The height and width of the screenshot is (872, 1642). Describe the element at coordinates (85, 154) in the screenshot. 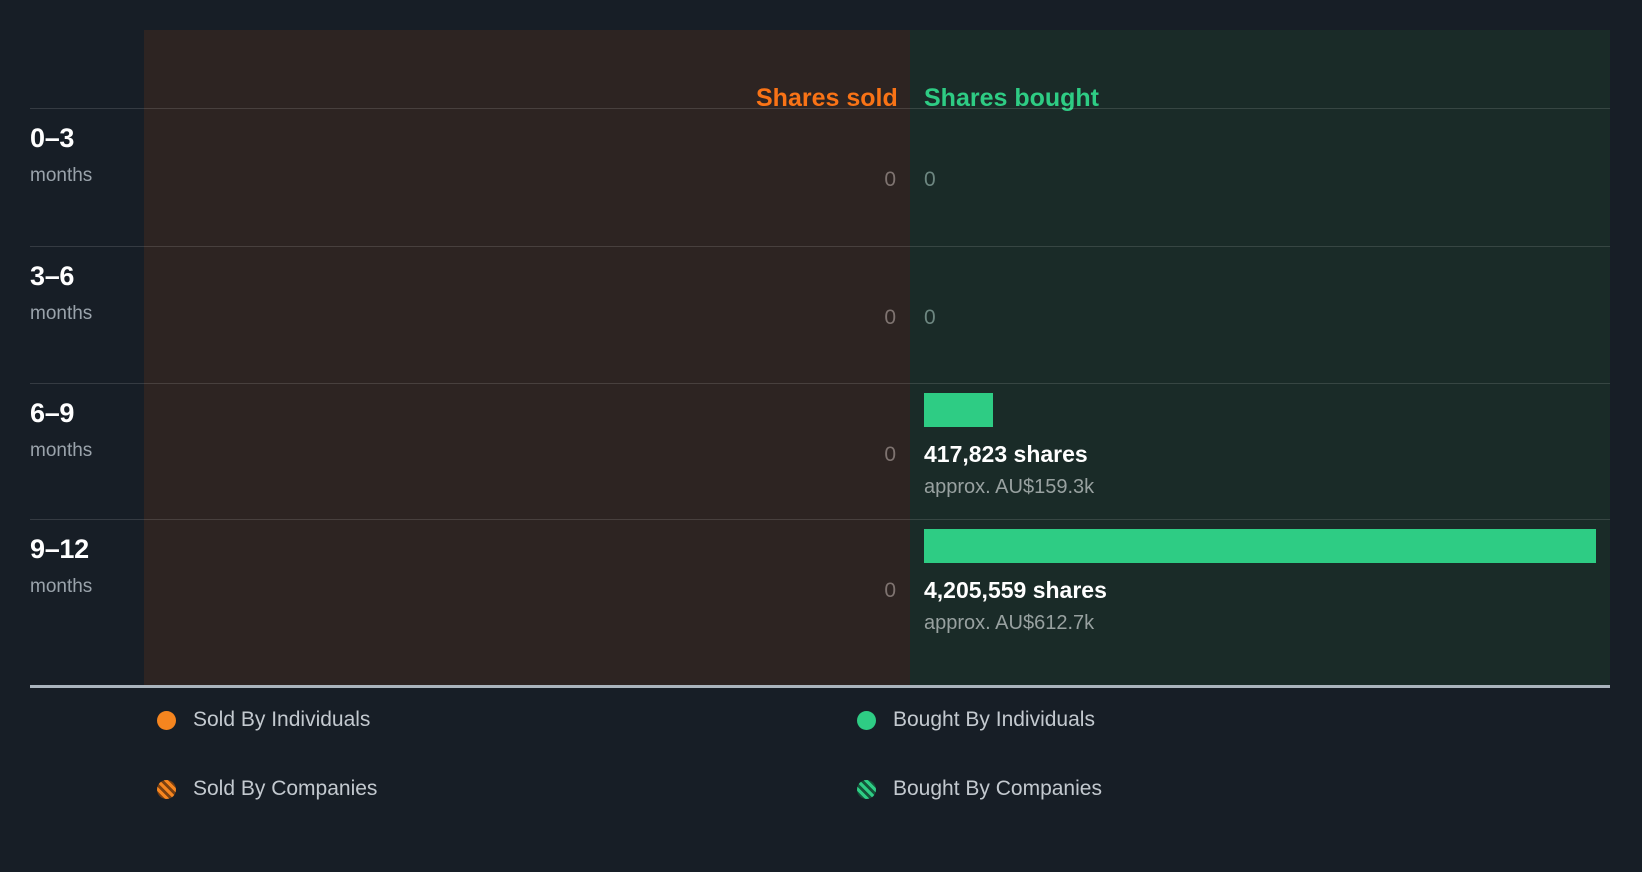

I see `row-label-1: 0–3 months` at that location.